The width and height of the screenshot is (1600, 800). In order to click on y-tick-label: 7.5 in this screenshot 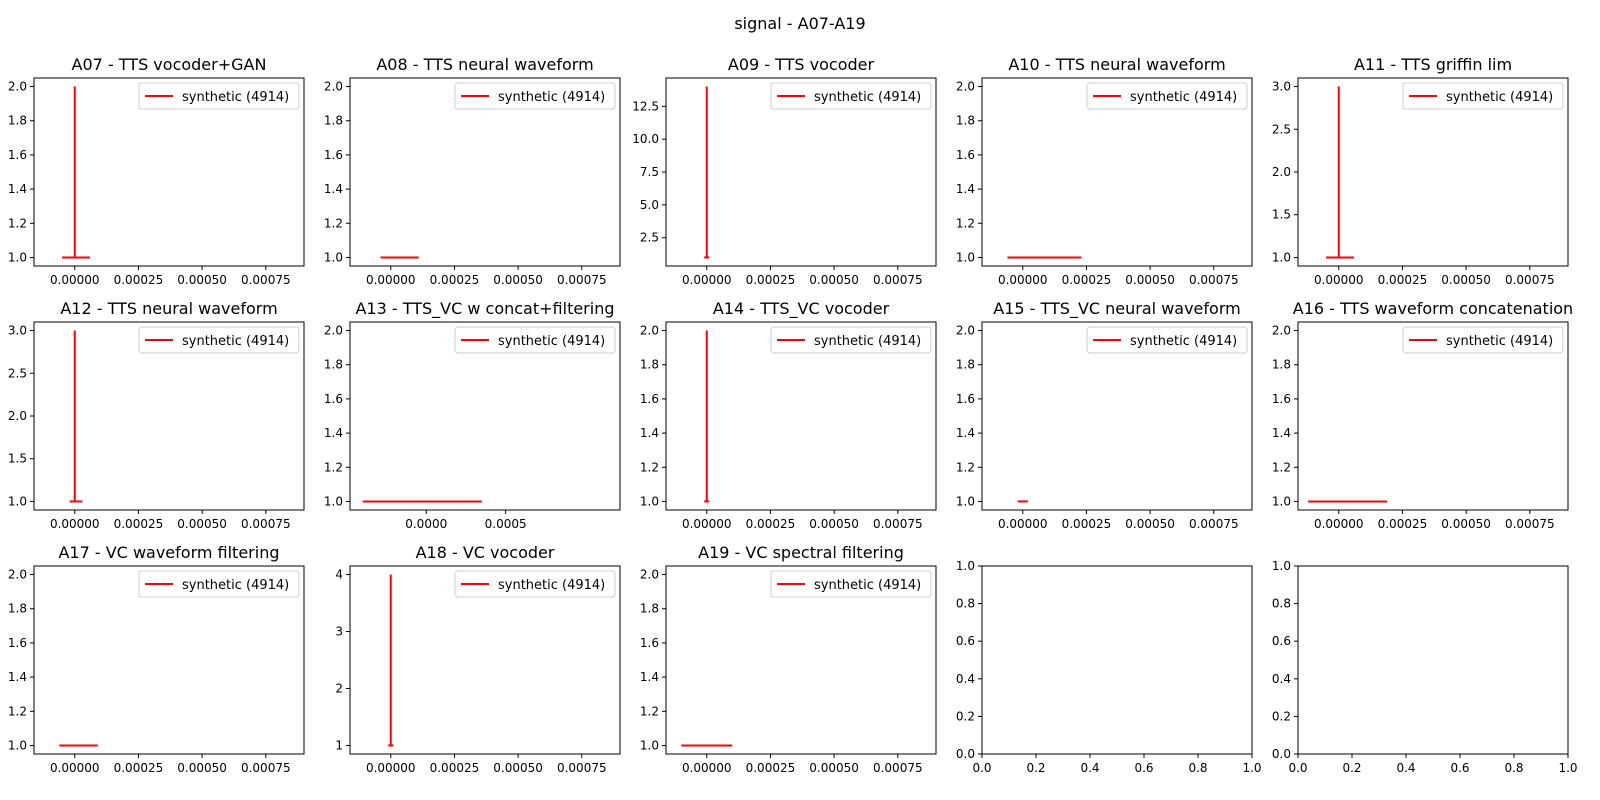, I will do `click(649, 172)`.